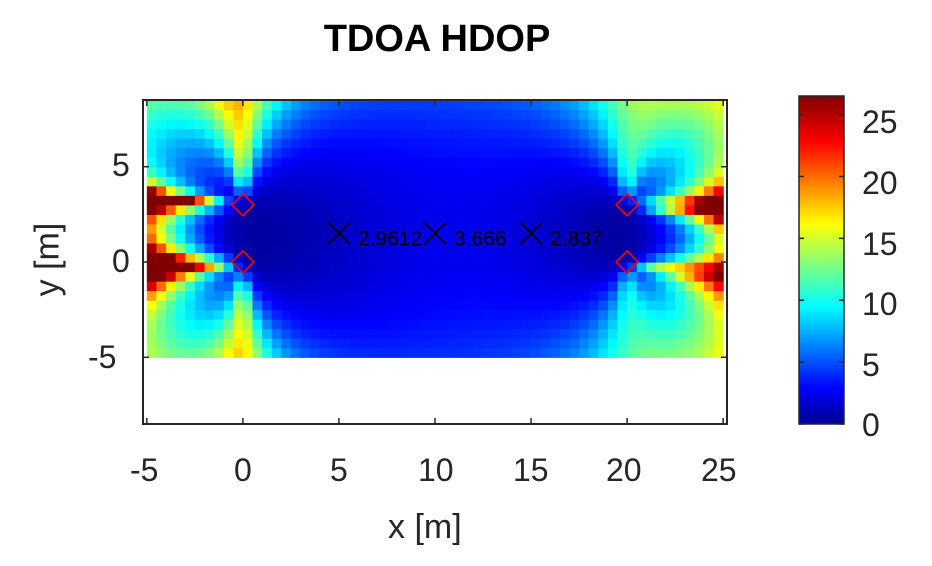  I want to click on test-point-x-marker: 2.9612, so click(374, 235).